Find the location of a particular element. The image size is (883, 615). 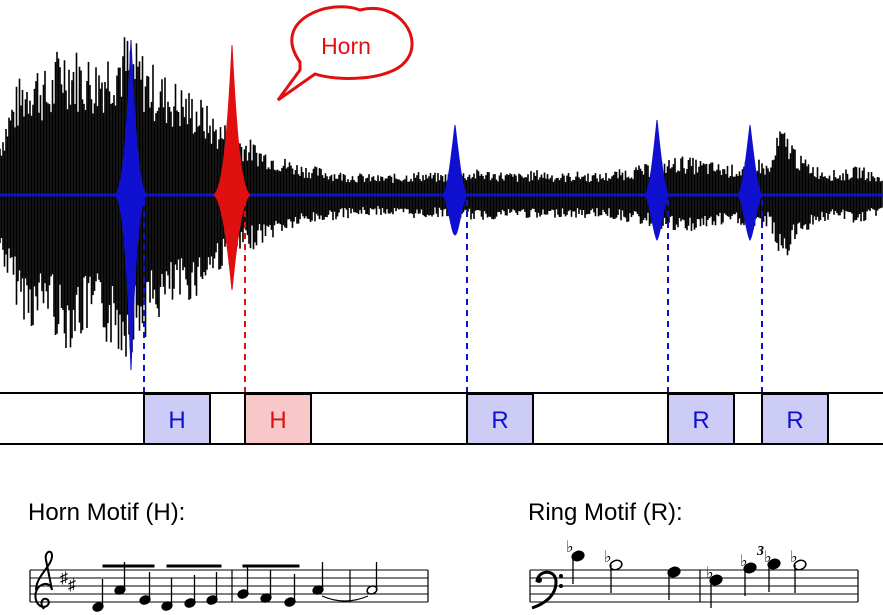

horn-motif-title: Horn Motif (H): is located at coordinates (106, 512).